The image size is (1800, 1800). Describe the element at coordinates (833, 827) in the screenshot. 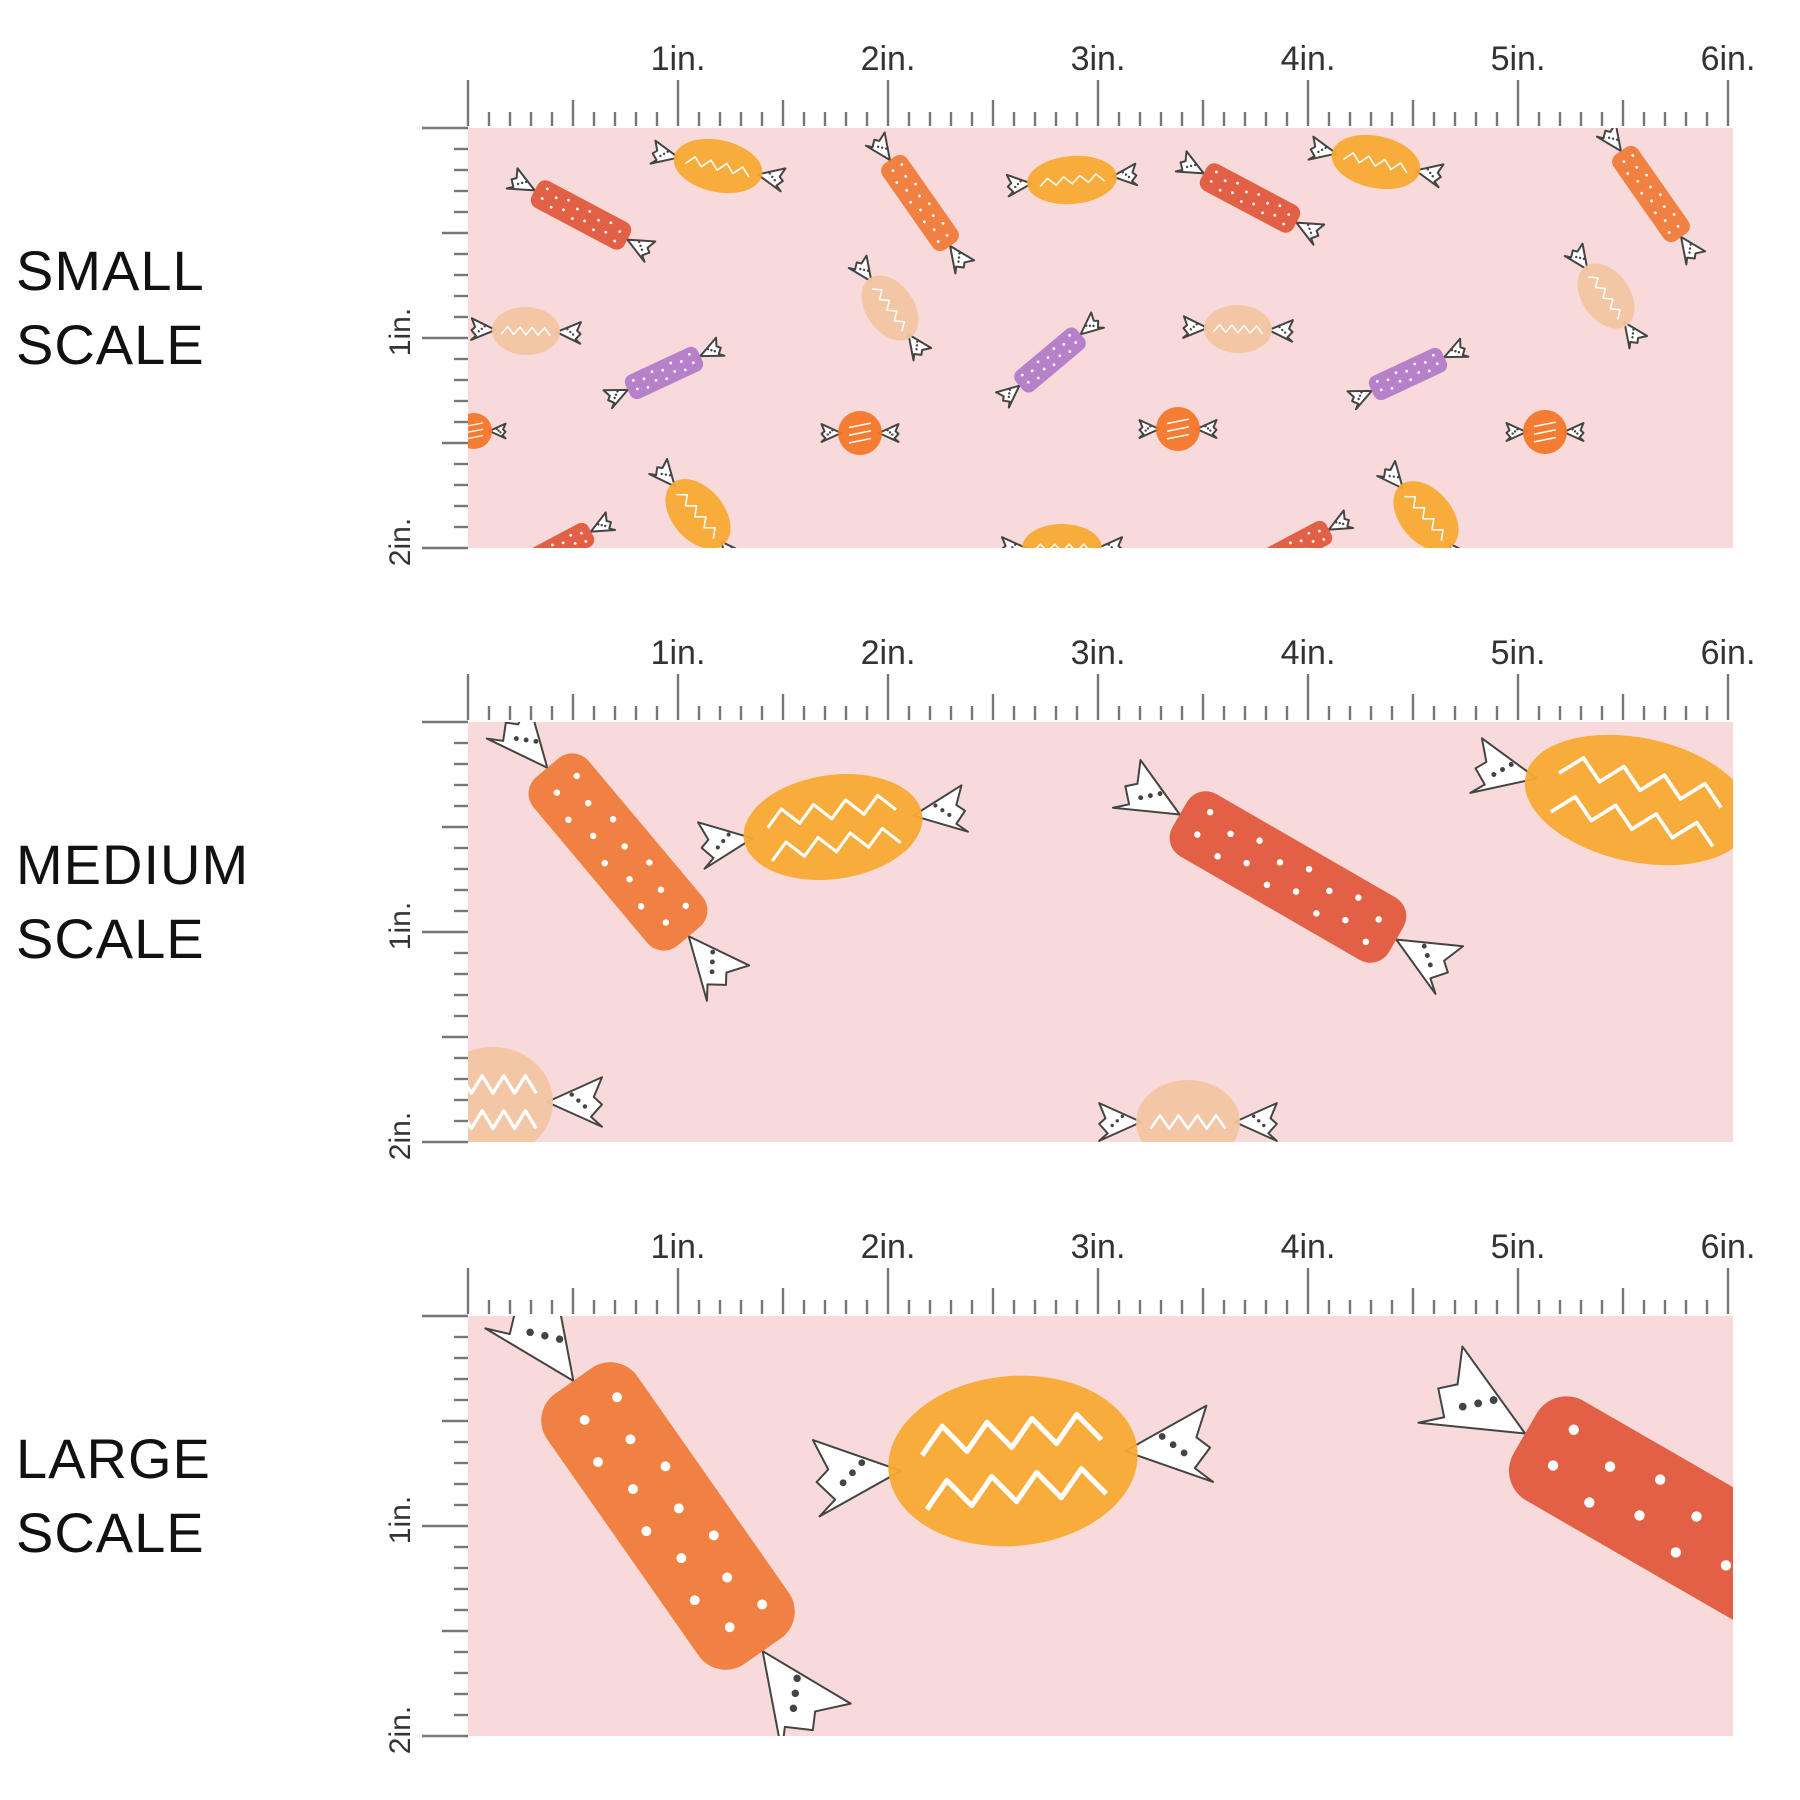

I see `candy-body` at that location.